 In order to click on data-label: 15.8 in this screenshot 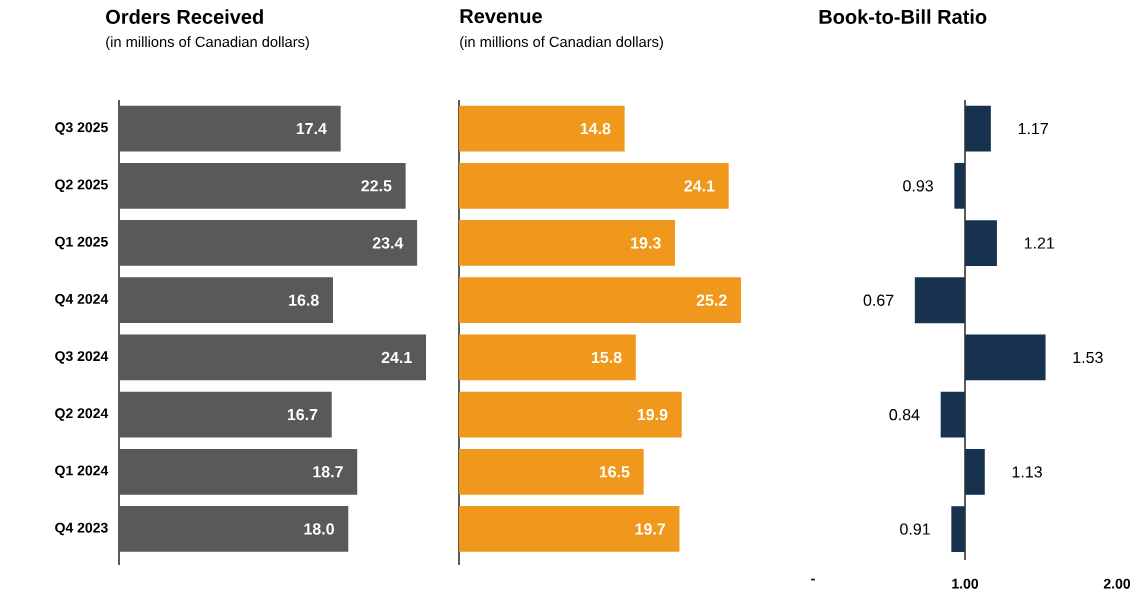, I will do `click(606, 357)`.